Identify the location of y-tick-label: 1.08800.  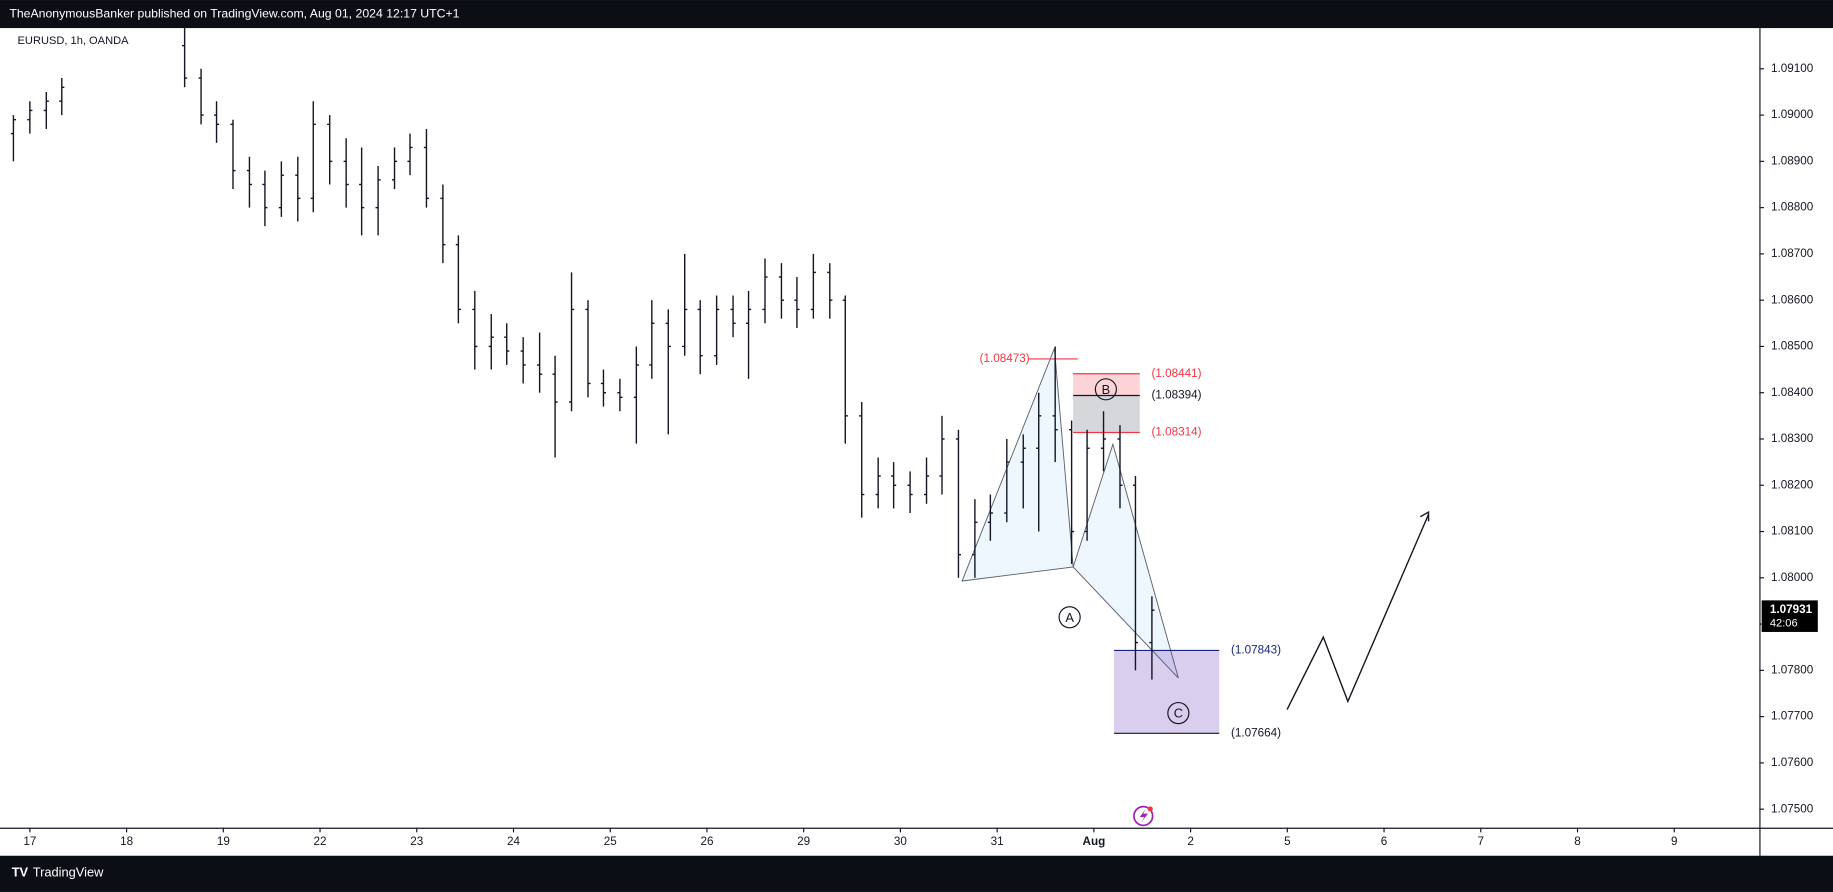
(1792, 207).